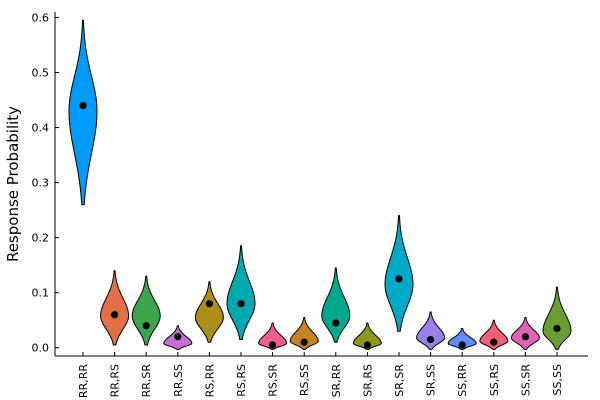  Describe the element at coordinates (241, 292) in the screenshot. I see `violin-rs-rs` at that location.